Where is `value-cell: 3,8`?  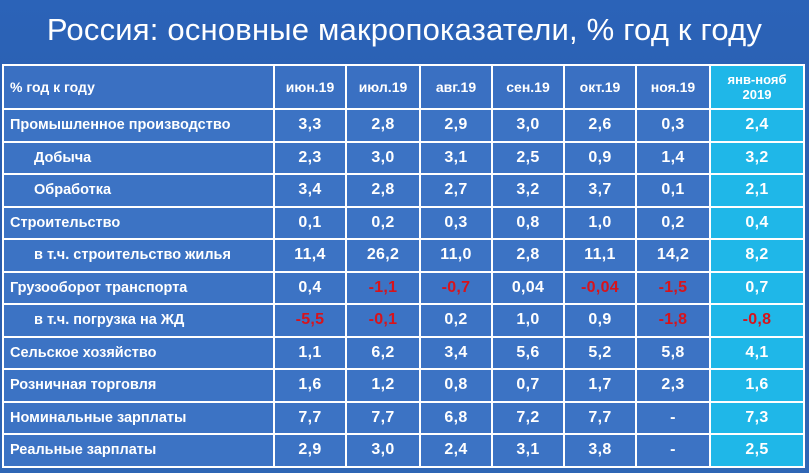
value-cell: 3,8 is located at coordinates (601, 451).